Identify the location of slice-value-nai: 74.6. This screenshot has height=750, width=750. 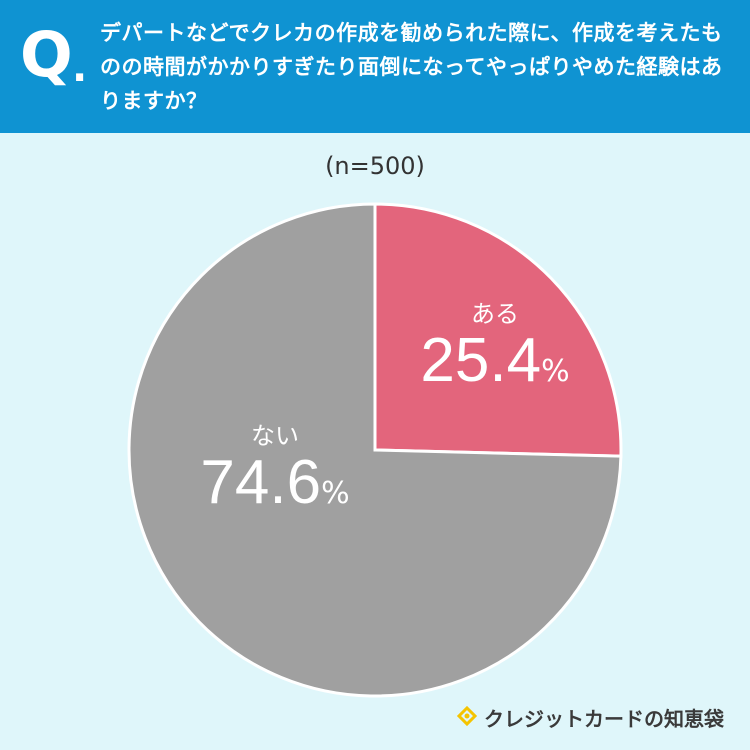
(261, 482).